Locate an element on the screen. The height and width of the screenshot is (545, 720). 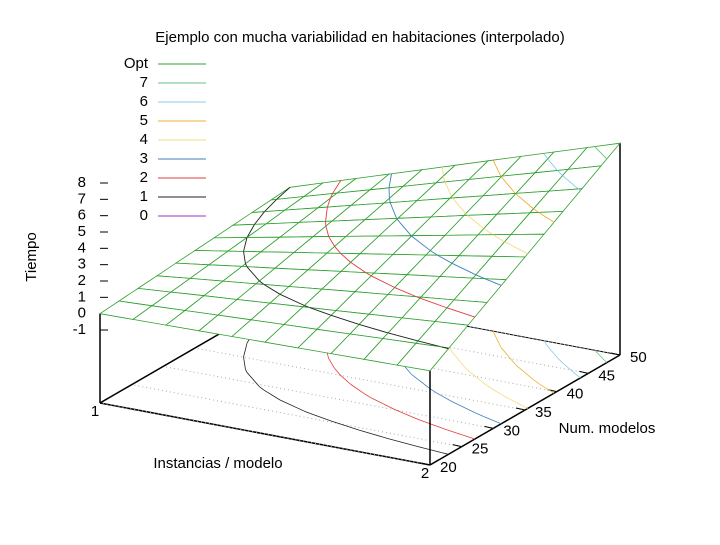
legend-label: 5 is located at coordinates (144, 120).